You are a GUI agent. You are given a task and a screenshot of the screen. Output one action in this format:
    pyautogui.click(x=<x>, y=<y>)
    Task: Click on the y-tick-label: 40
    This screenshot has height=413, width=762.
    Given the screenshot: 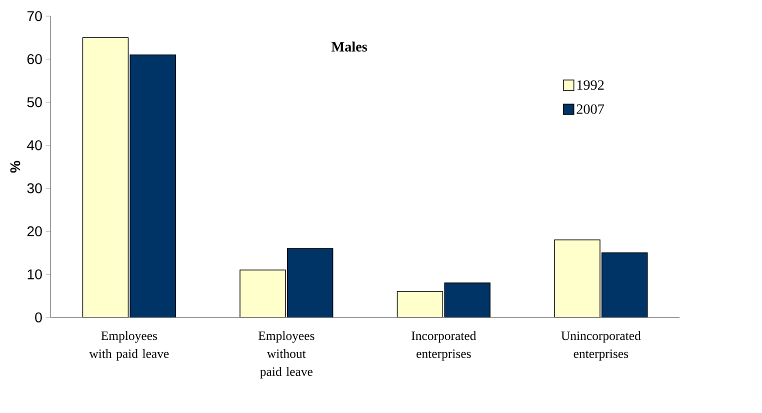 What is the action you would take?
    pyautogui.click(x=34, y=145)
    